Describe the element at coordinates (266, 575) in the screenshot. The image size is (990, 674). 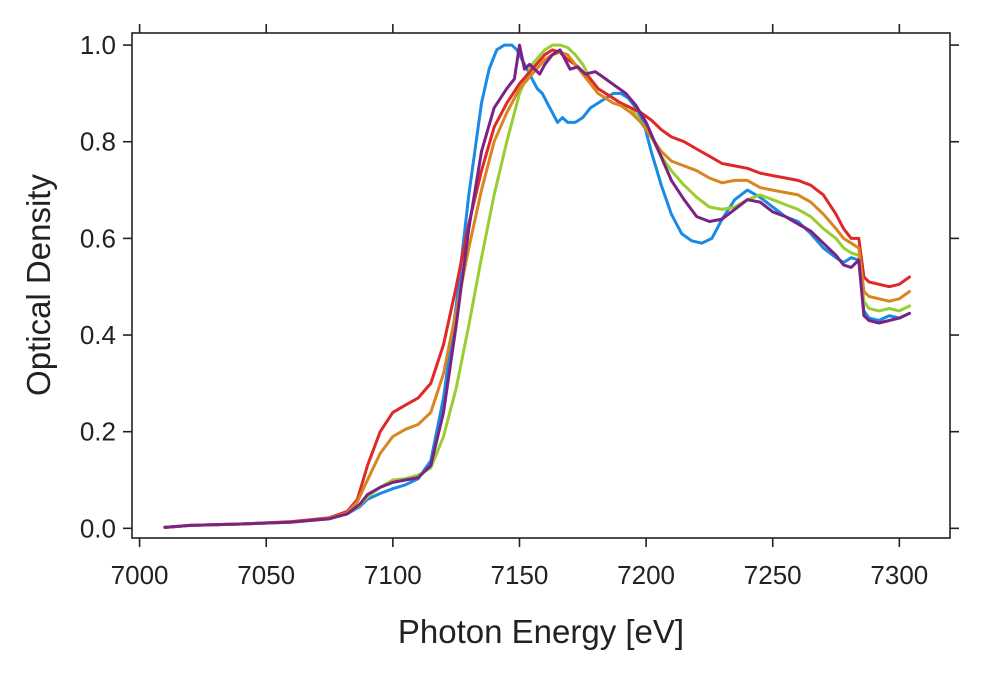
I see `x-tick-label: 7050` at that location.